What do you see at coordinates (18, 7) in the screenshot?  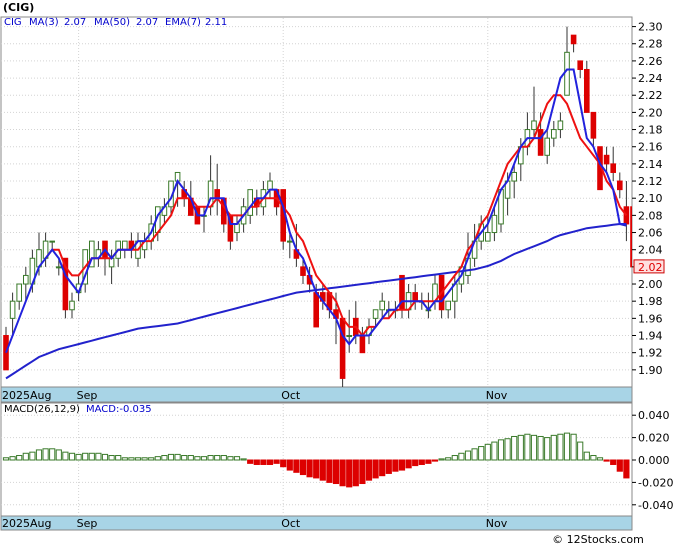 I see `ticker-title: (CIG)` at bounding box center [18, 7].